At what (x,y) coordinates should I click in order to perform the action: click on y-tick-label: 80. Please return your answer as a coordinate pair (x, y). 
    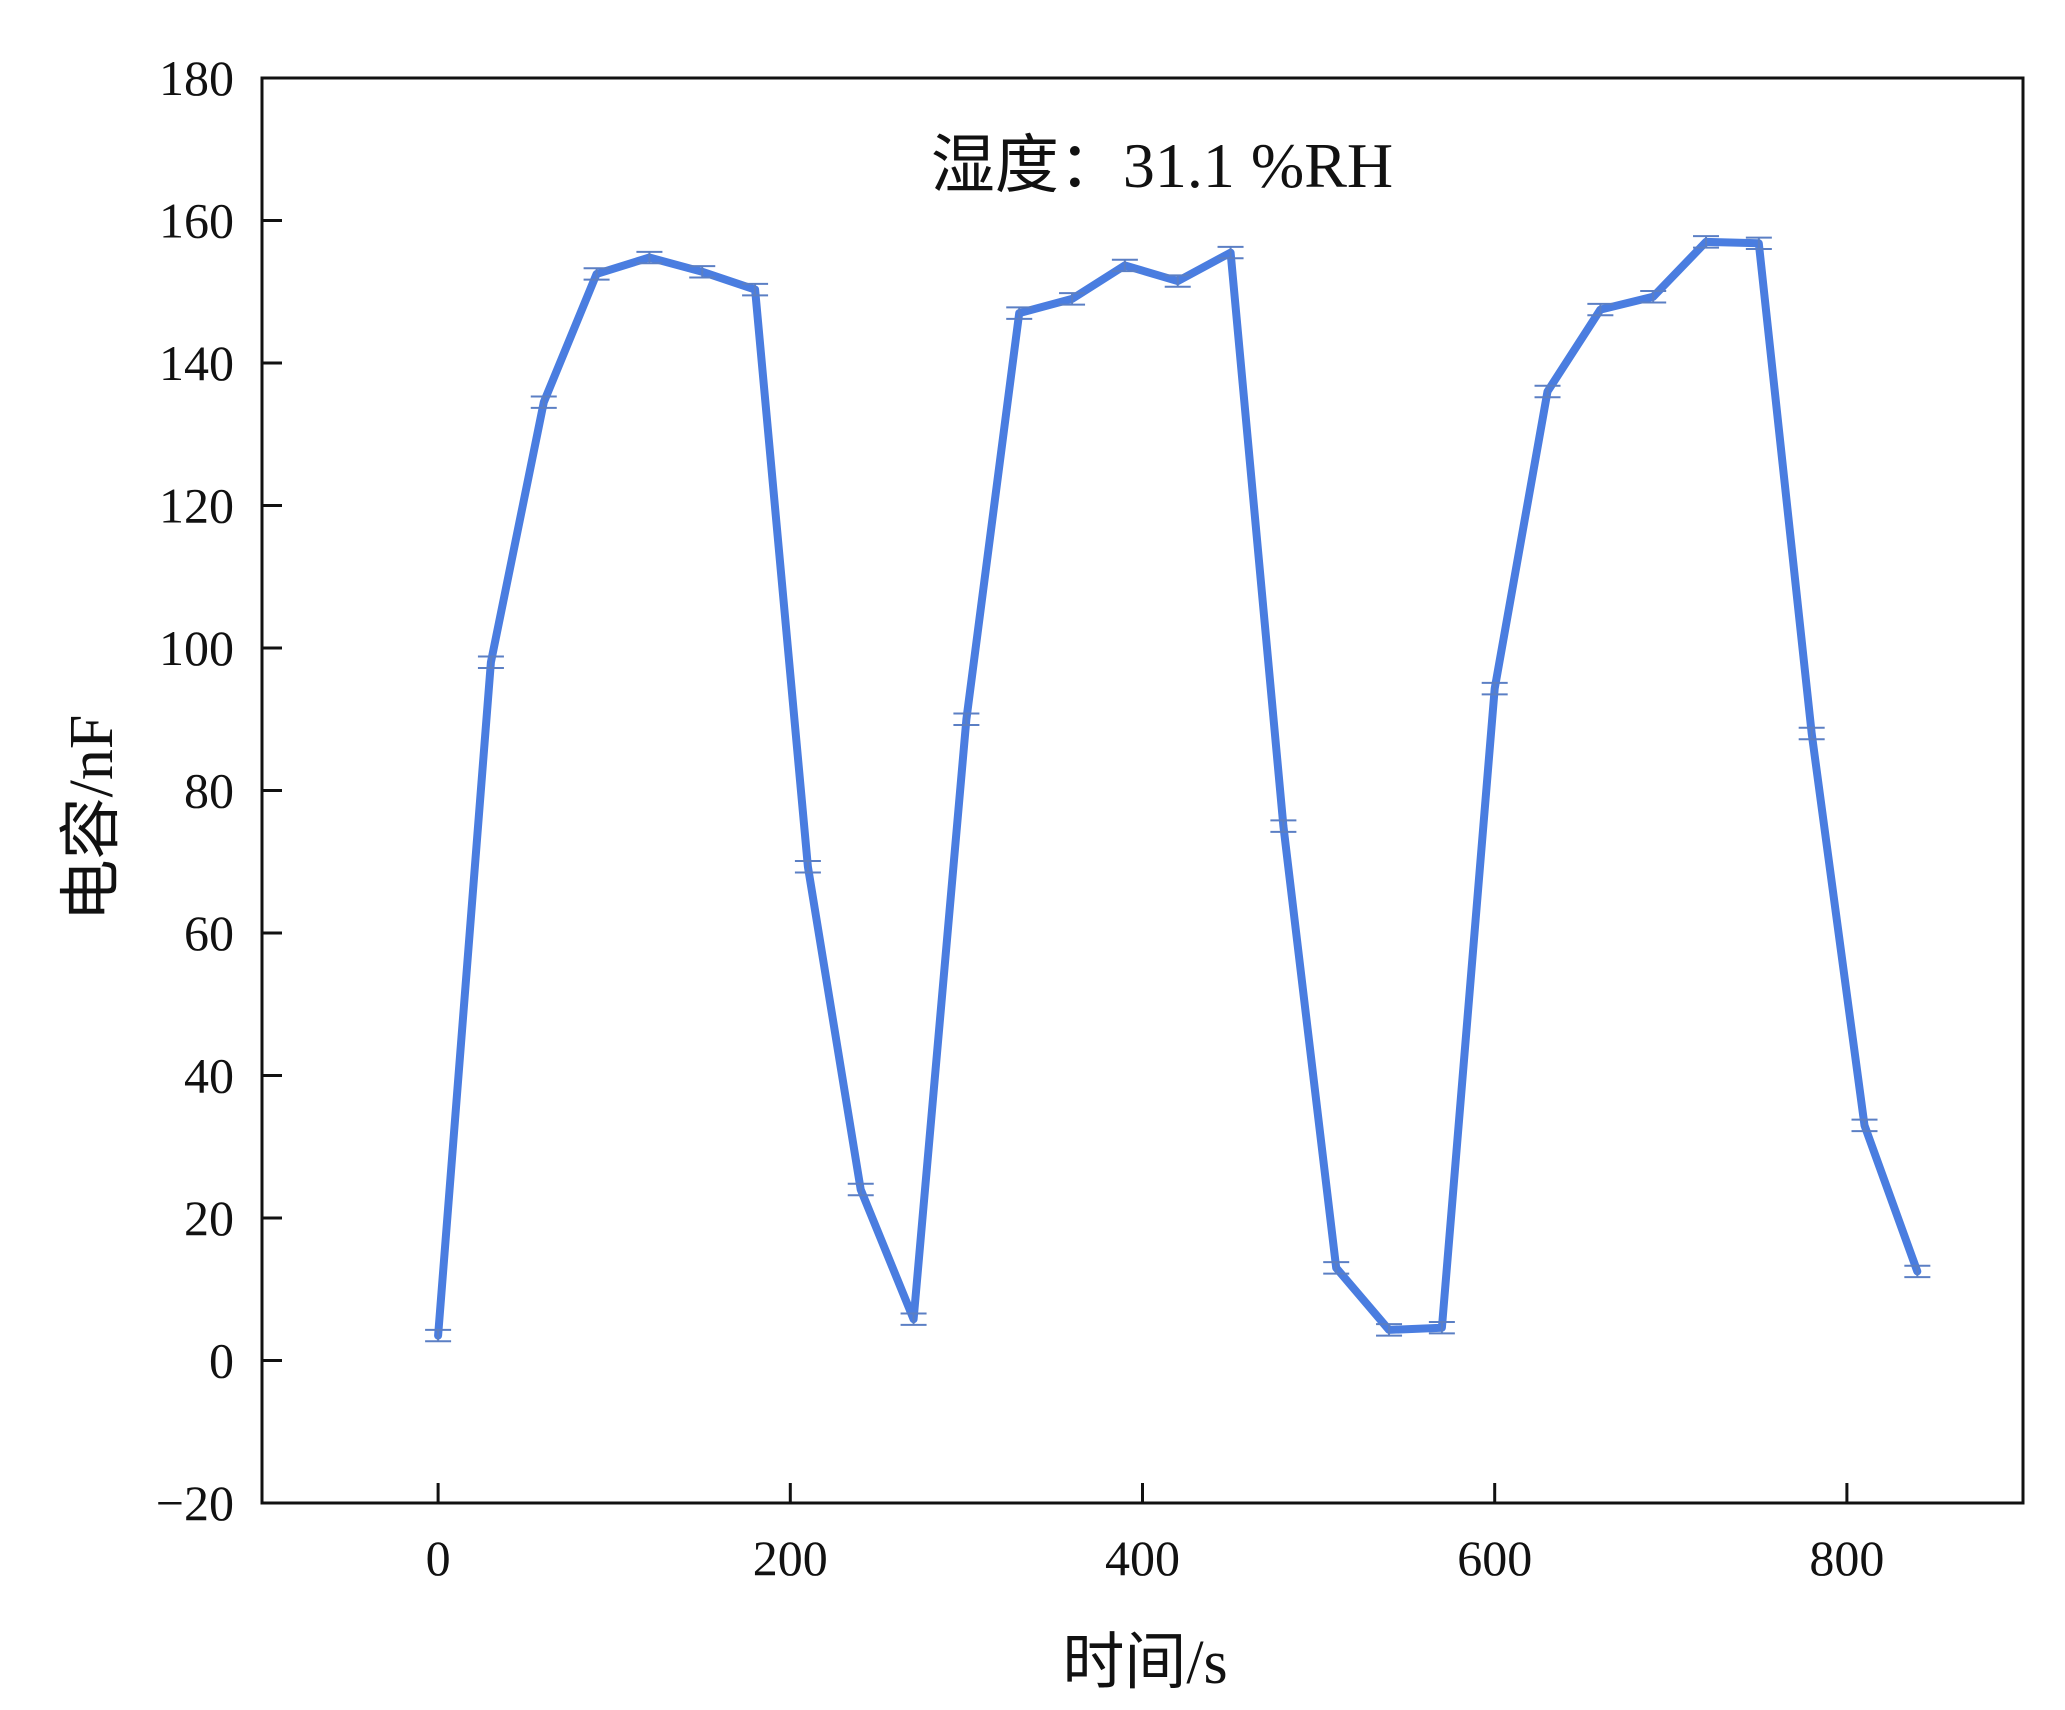
    Looking at the image, I should click on (209, 791).